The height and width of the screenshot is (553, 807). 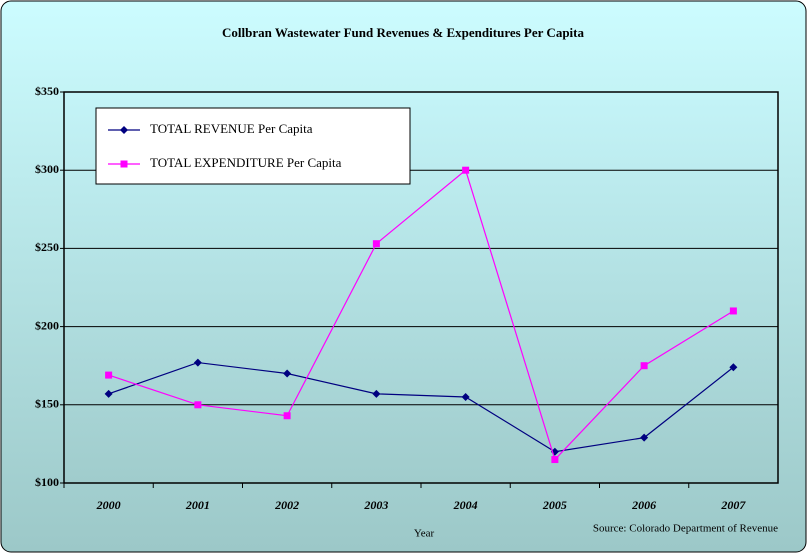 I want to click on x-axis-label: Year, so click(x=424, y=534).